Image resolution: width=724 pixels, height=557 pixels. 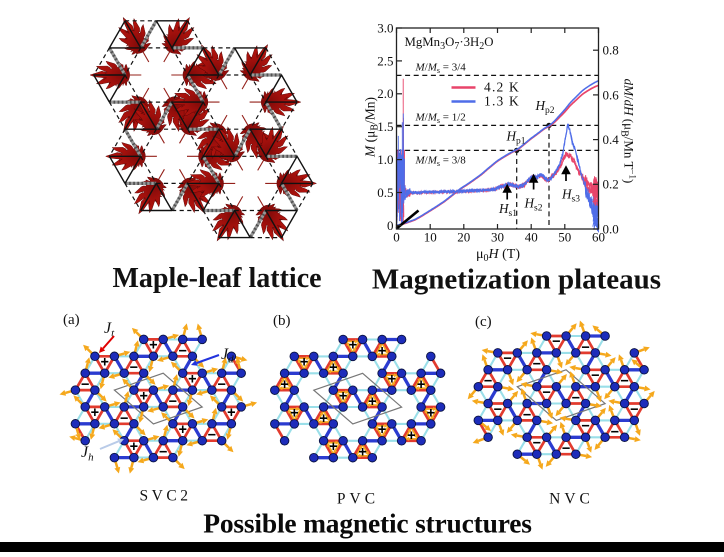 I want to click on svg-text: 1.3 K, so click(x=502, y=101).